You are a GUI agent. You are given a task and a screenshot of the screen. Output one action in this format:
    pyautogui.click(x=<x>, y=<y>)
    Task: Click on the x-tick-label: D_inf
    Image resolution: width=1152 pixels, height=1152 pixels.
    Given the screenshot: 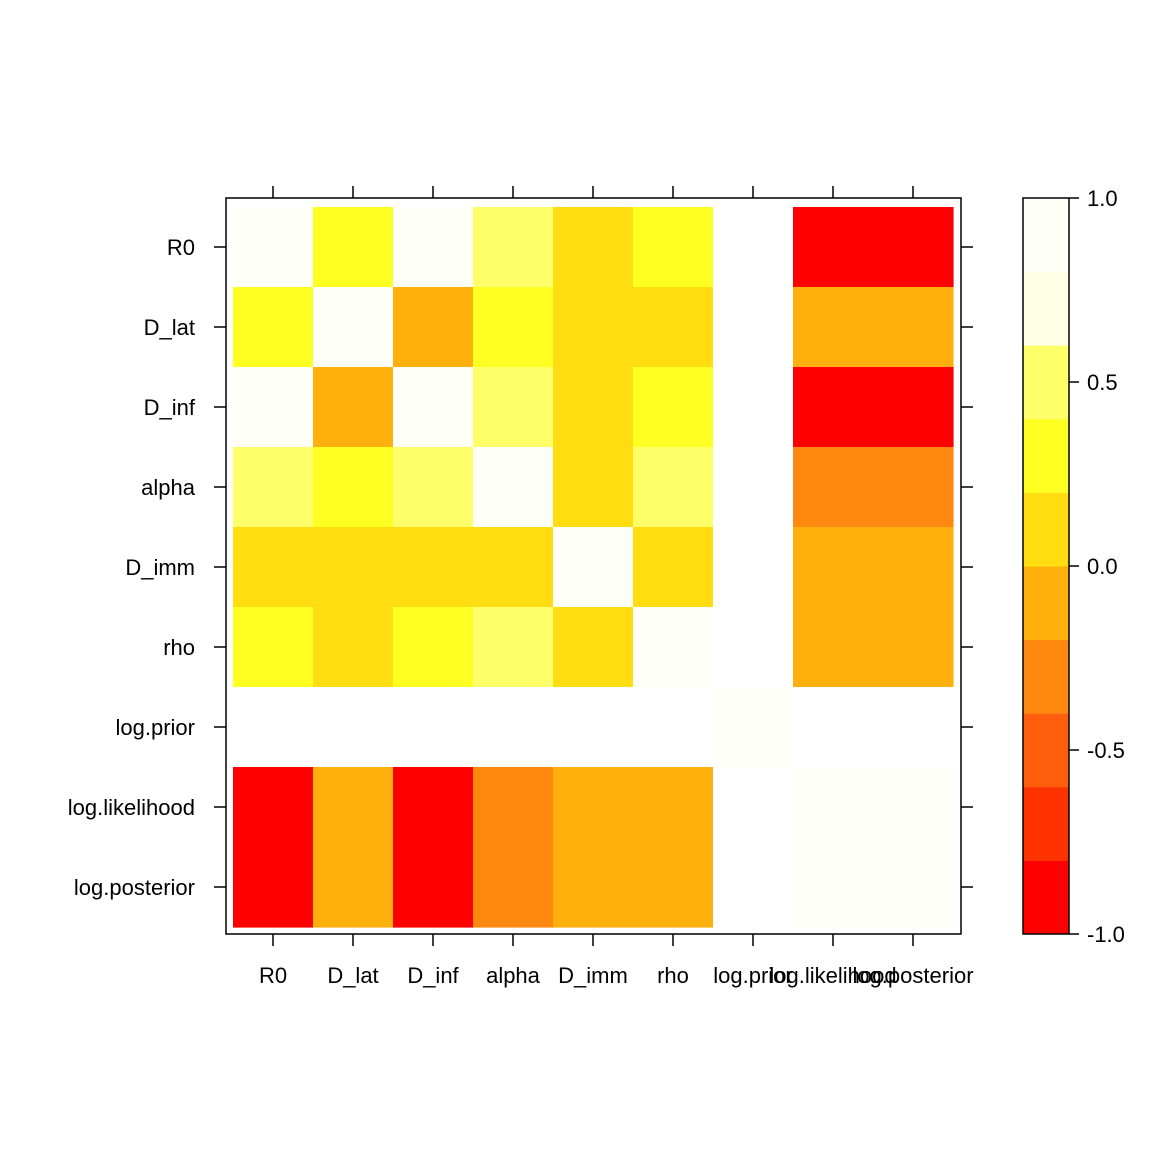 What is the action you would take?
    pyautogui.click(x=433, y=975)
    